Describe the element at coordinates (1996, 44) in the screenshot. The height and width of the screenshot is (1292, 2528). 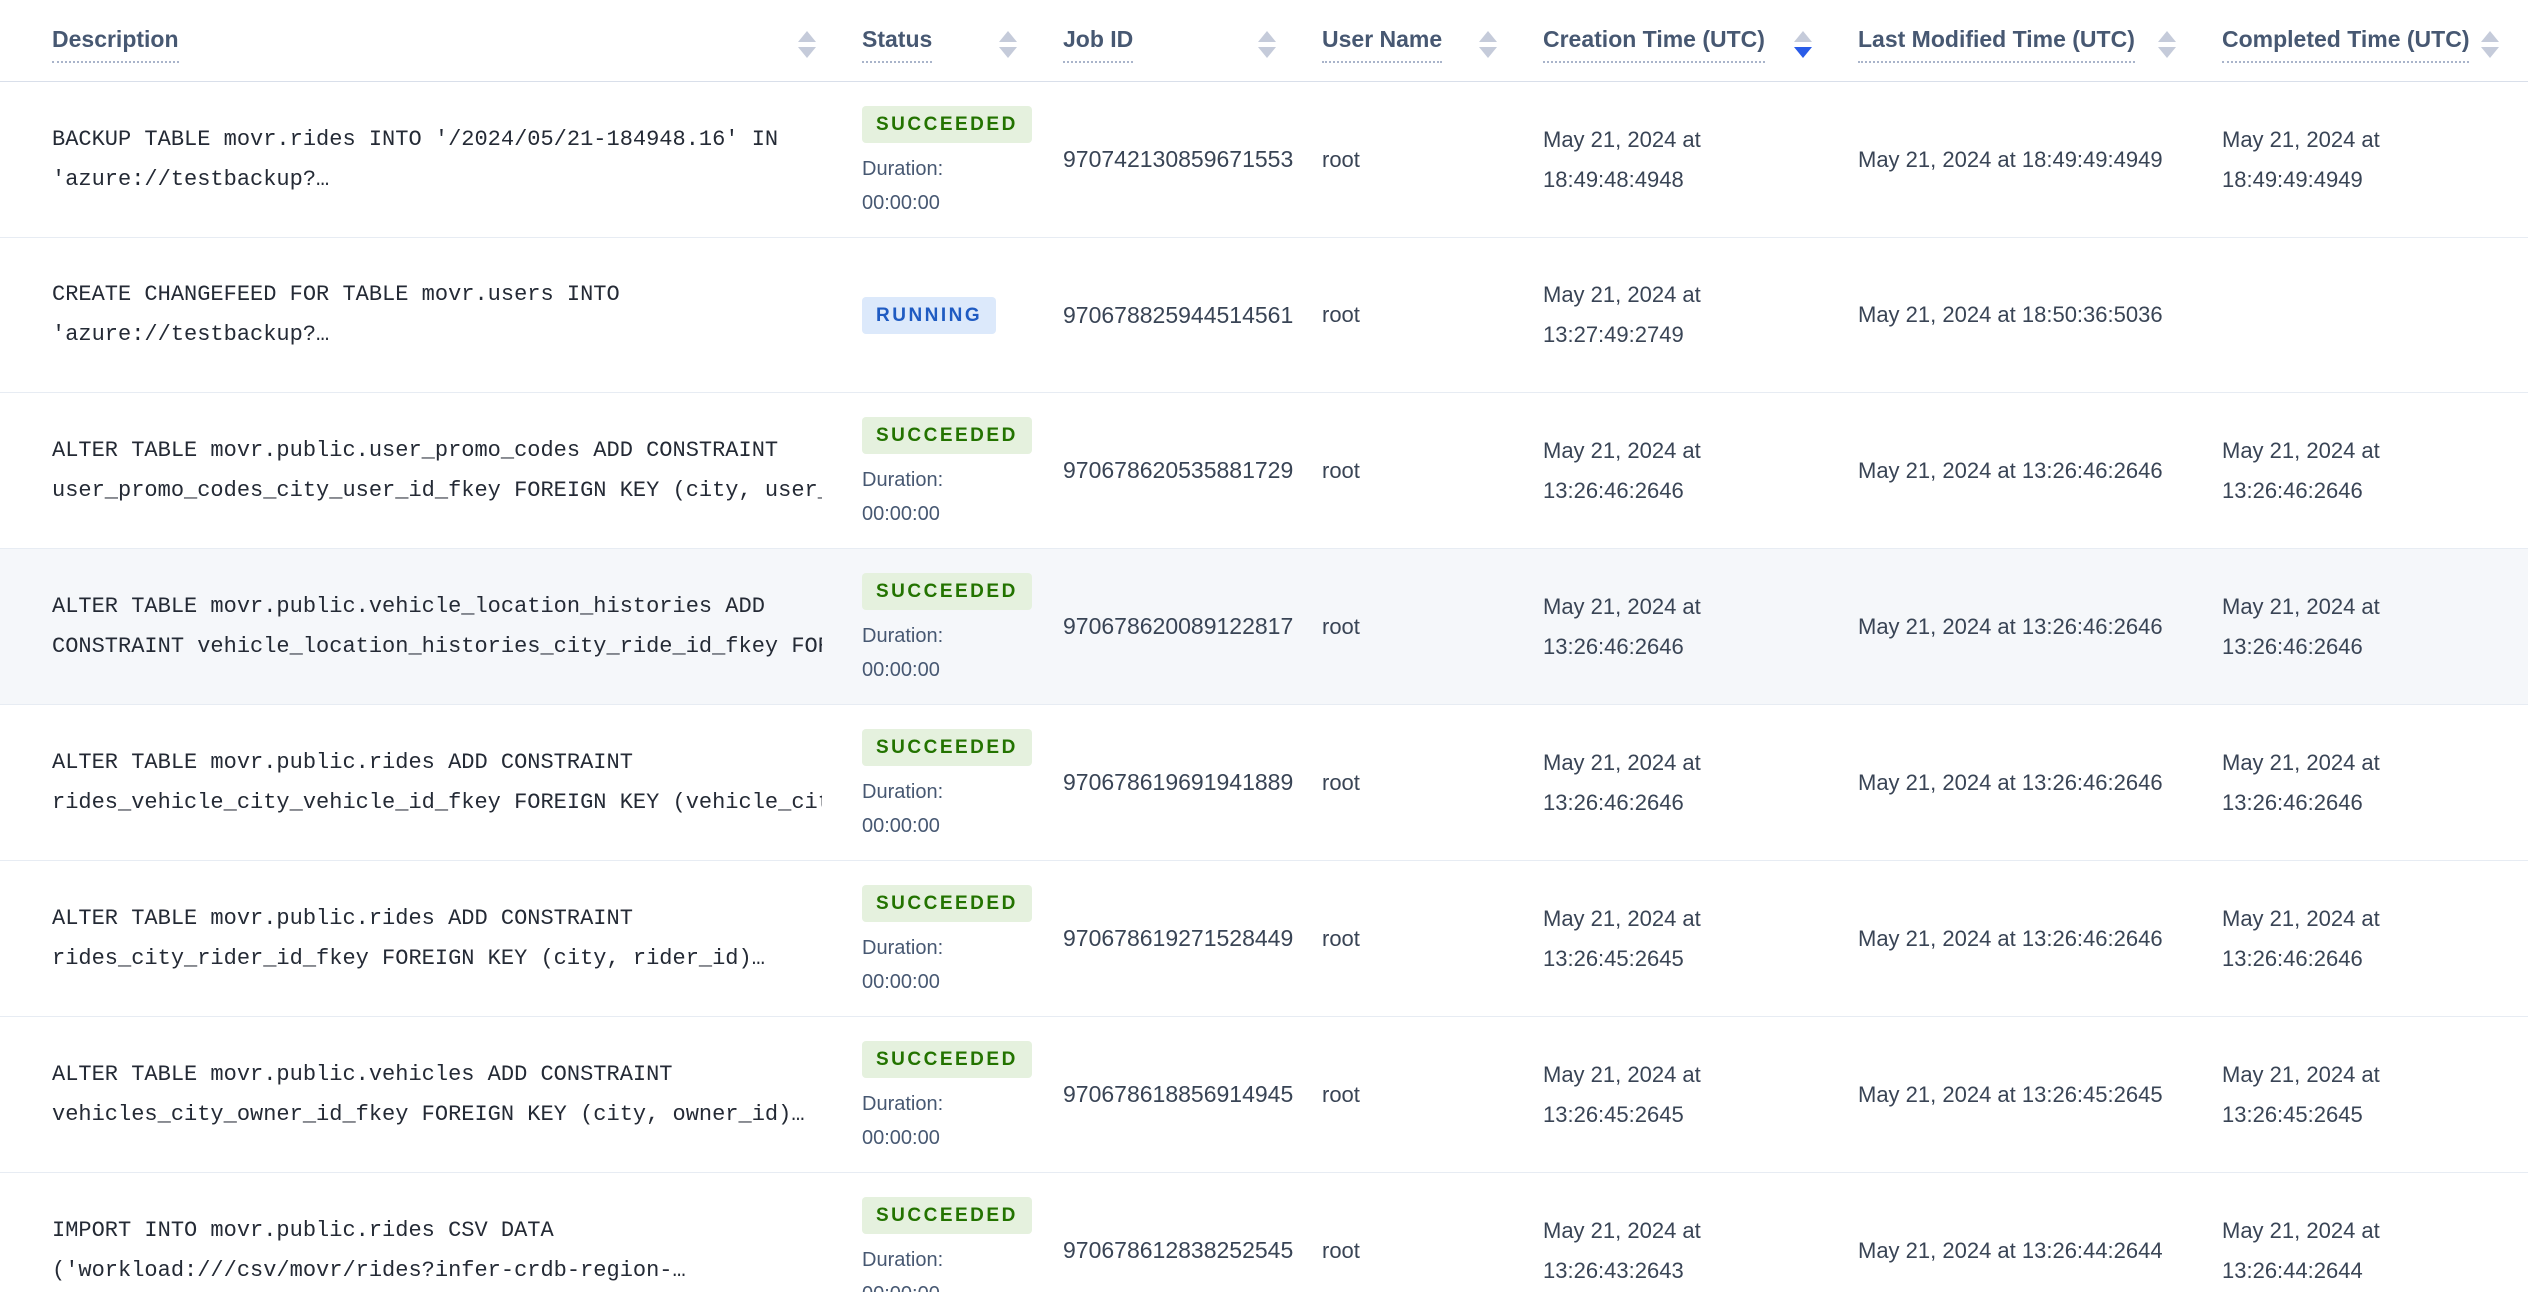
I see `column-header-last-modified-time-label: Last Modified Time (UTC)` at that location.